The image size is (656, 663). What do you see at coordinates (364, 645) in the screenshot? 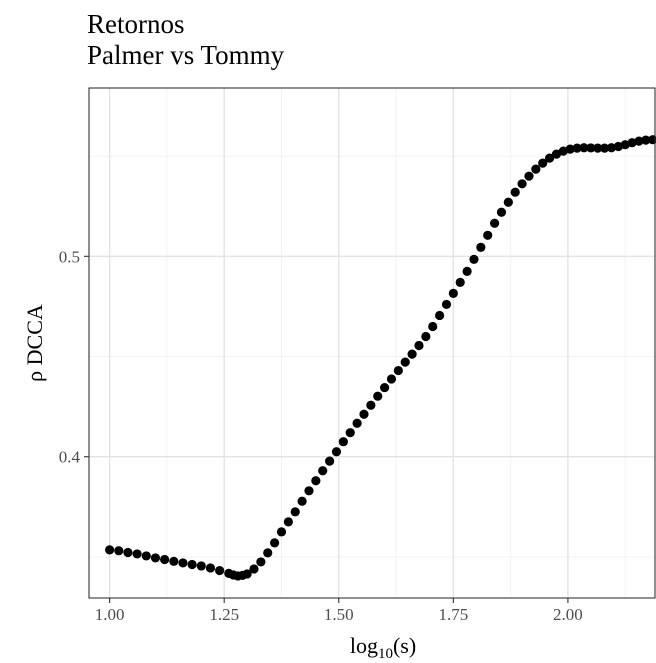
I see `x-axis-title-main: log` at bounding box center [364, 645].